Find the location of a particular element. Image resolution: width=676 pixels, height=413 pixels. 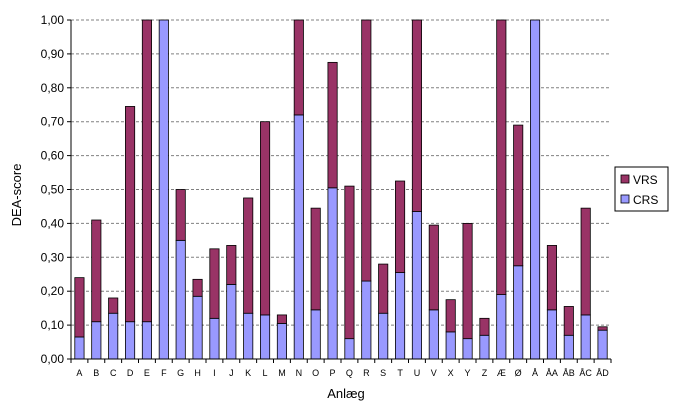

x-tick-label: Ø is located at coordinates (518, 373).